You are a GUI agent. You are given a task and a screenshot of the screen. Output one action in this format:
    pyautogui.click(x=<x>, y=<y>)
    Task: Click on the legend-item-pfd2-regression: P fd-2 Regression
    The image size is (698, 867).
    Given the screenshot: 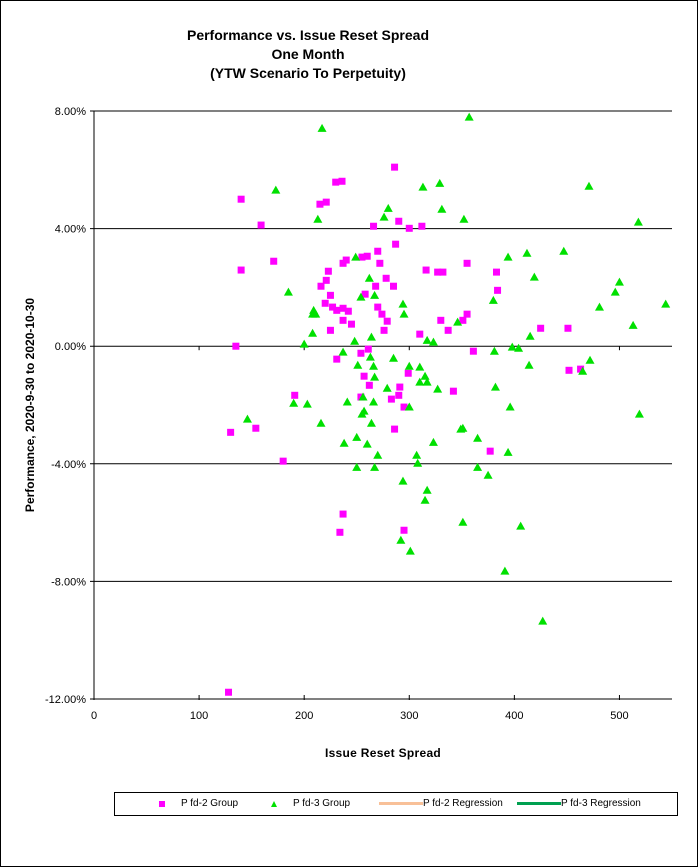 What is the action you would take?
    pyautogui.click(x=441, y=803)
    